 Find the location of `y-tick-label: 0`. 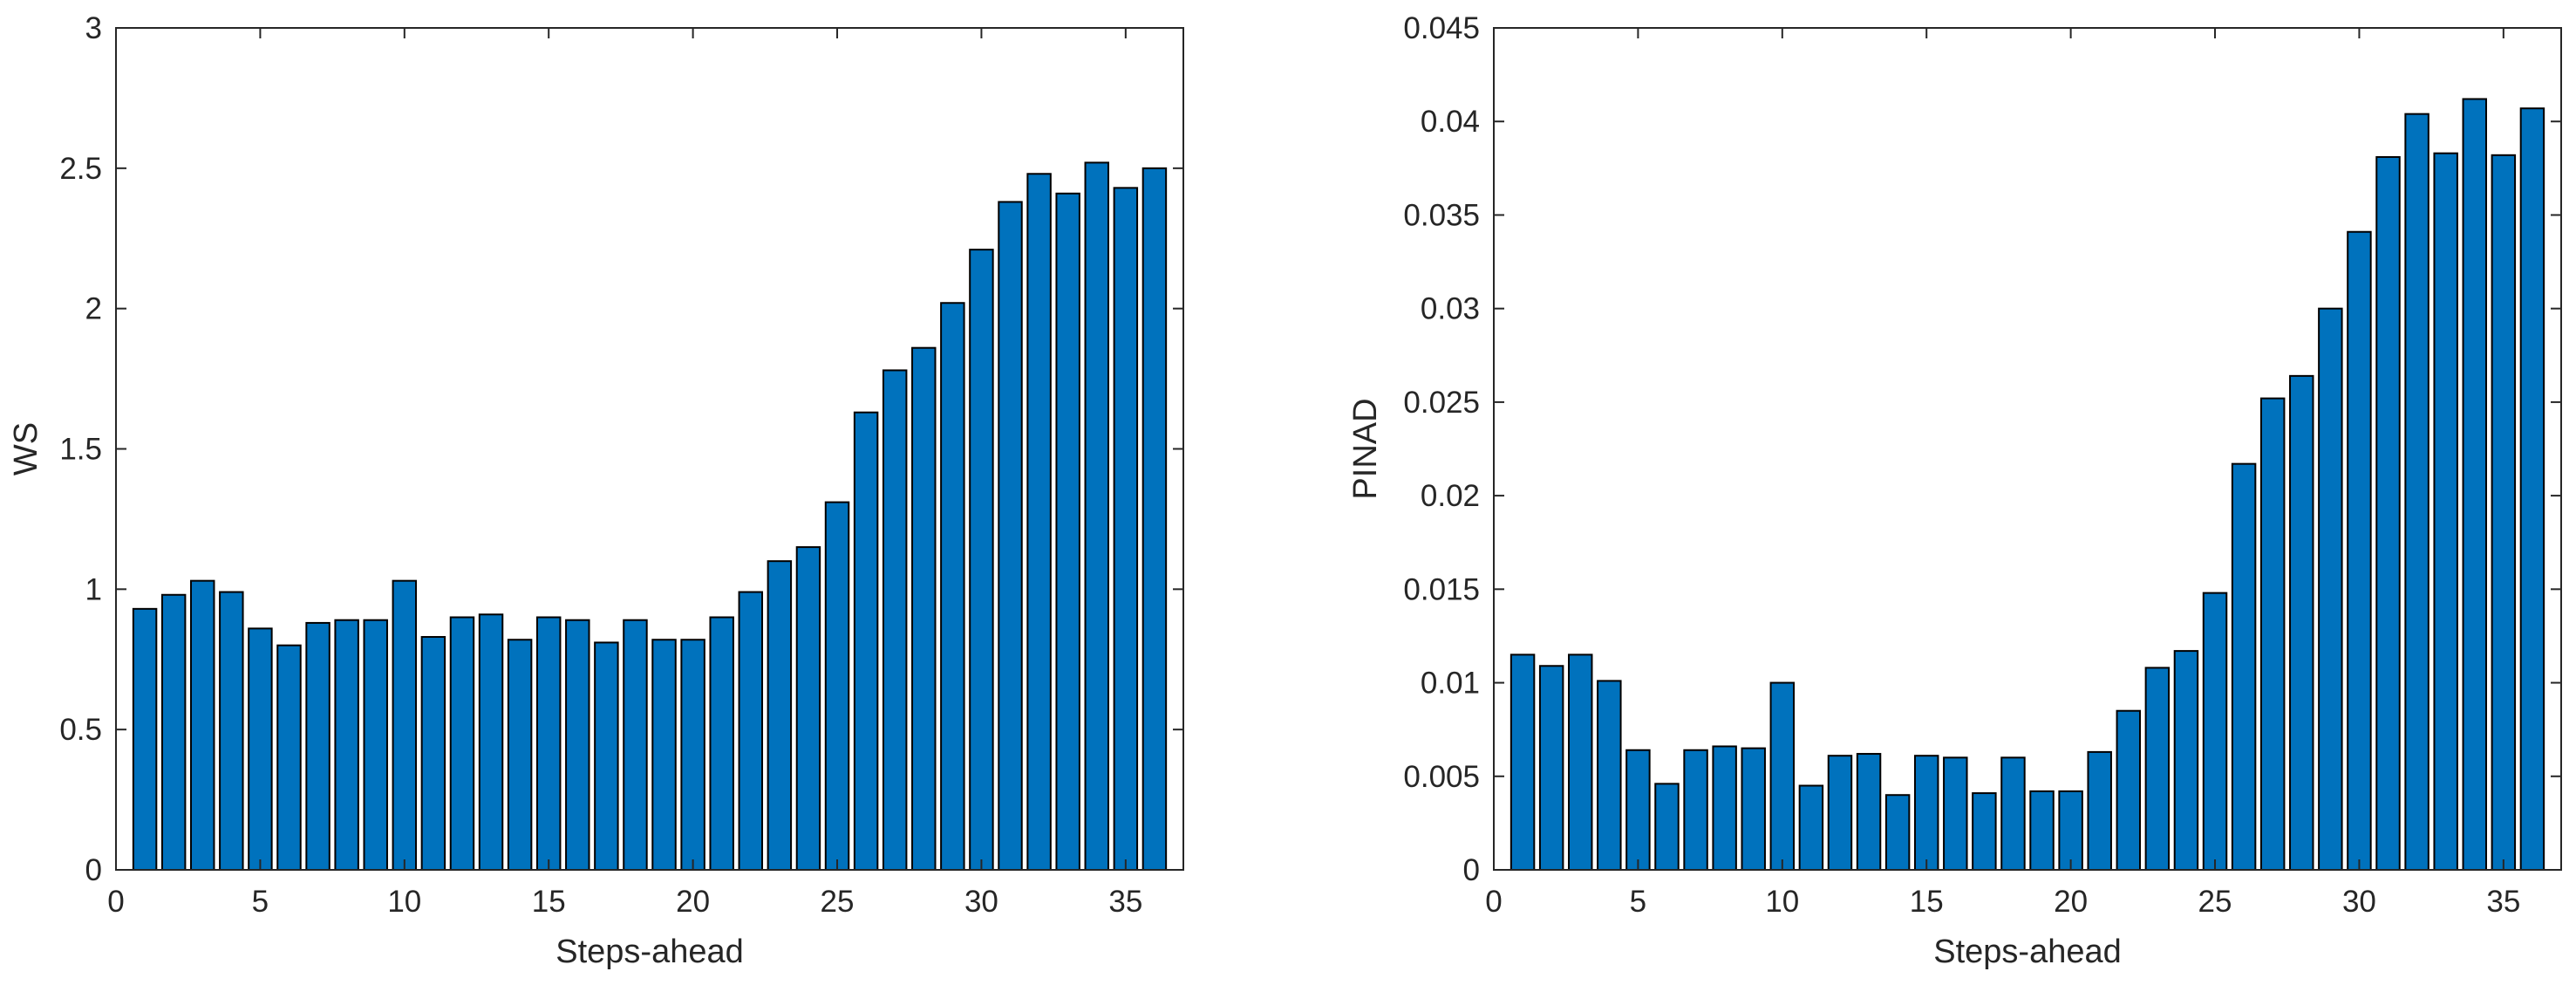

y-tick-label: 0 is located at coordinates (1472, 870).